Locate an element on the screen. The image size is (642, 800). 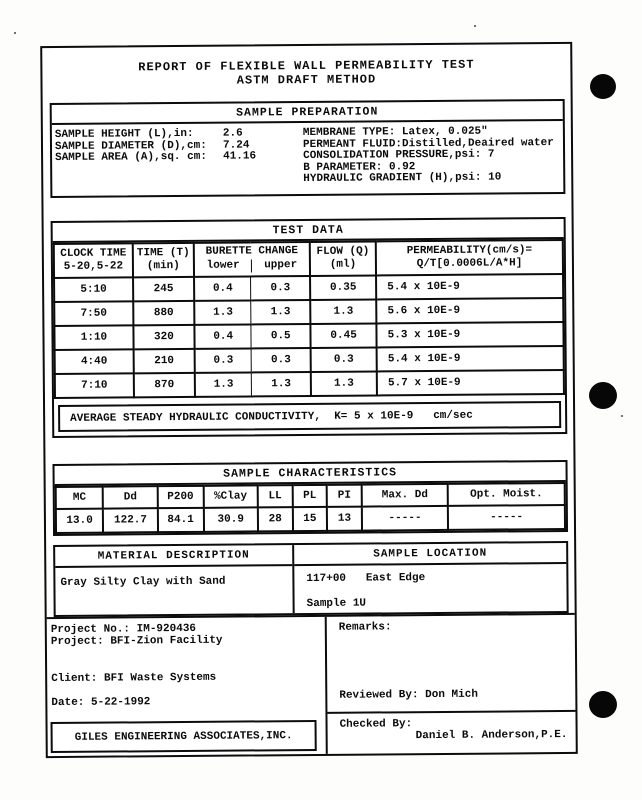
cell-permeability: 5.3 x 10E-9 is located at coordinates (470, 334).